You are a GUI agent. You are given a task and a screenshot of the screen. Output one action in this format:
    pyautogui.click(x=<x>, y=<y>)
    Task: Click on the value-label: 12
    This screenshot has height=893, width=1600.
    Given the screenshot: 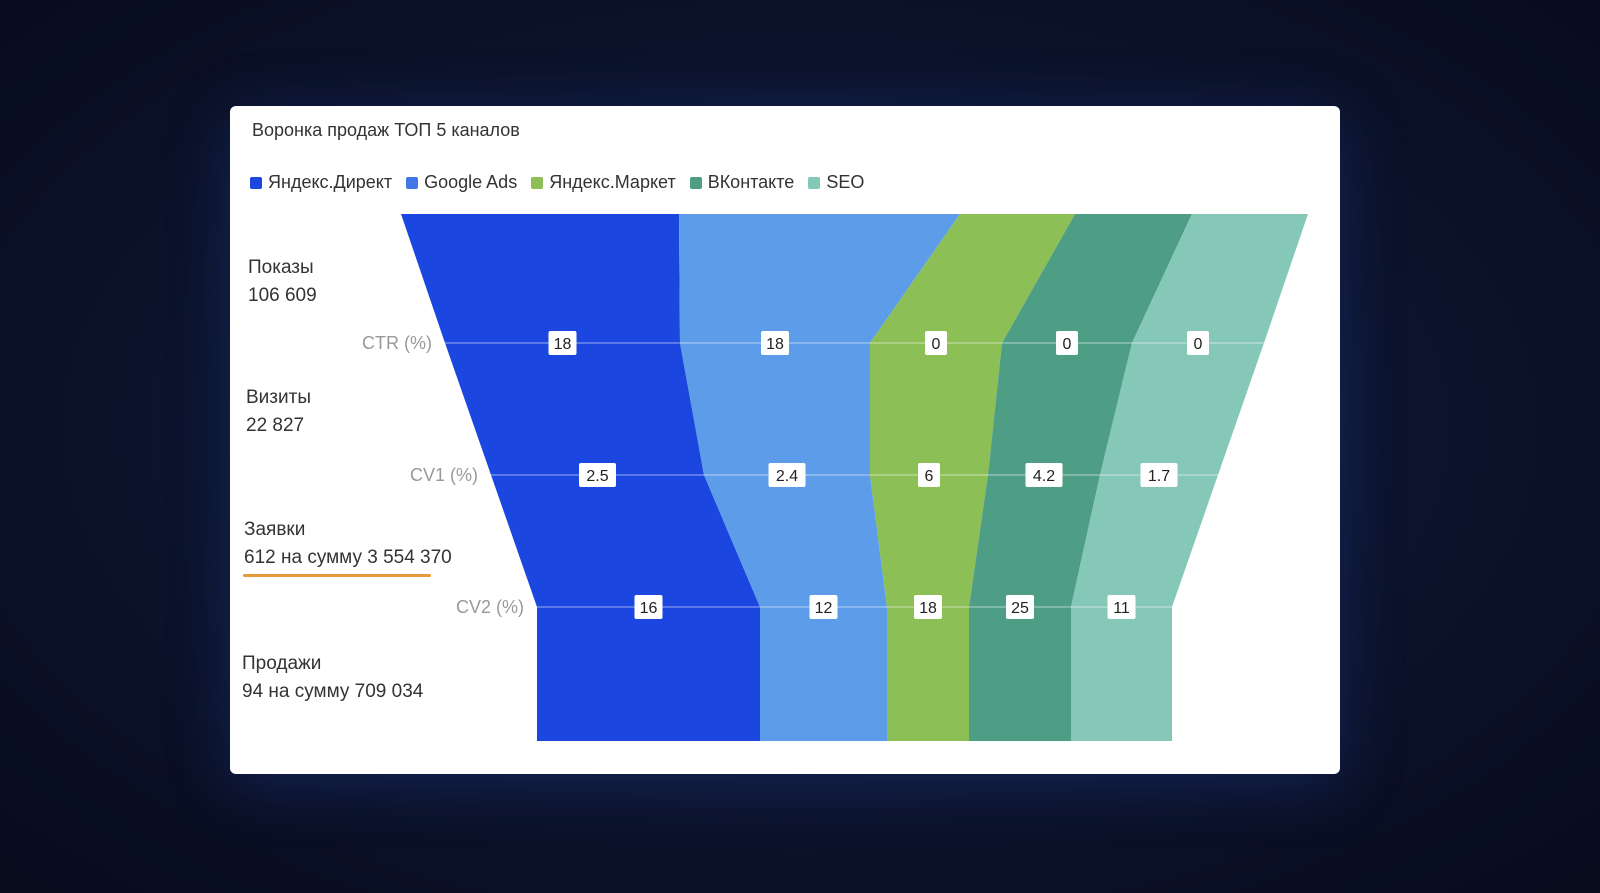 What is the action you would take?
    pyautogui.click(x=824, y=608)
    